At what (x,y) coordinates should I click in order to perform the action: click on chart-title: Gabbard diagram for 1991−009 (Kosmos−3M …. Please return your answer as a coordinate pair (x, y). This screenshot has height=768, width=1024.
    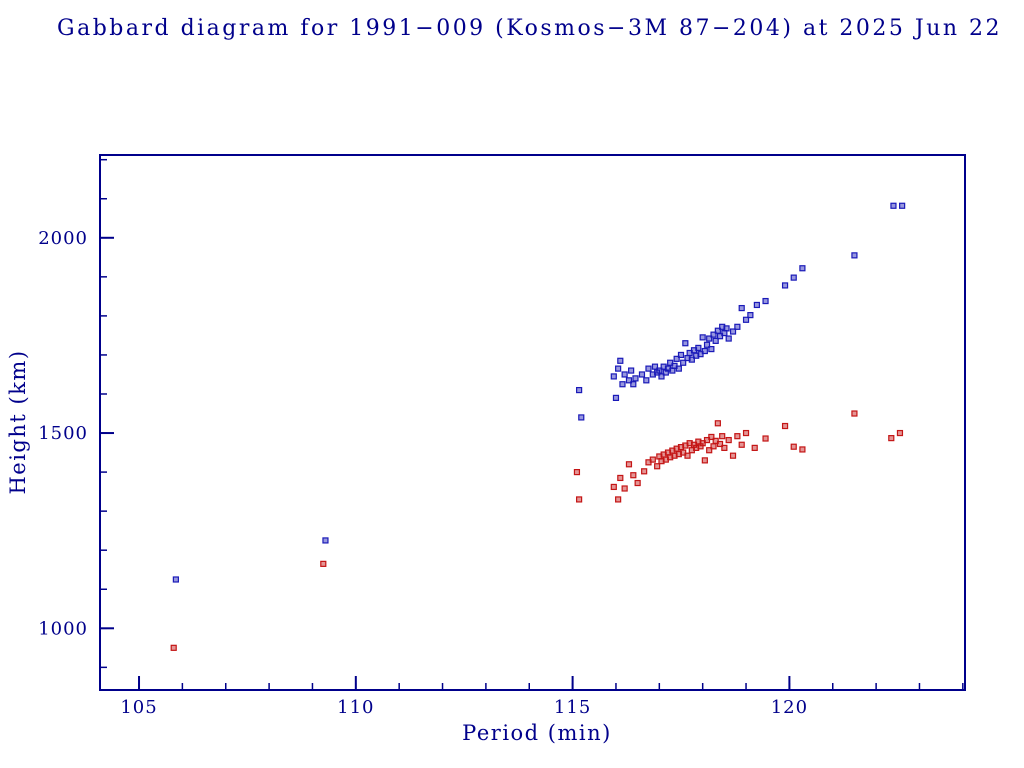
    Looking at the image, I should click on (530, 28).